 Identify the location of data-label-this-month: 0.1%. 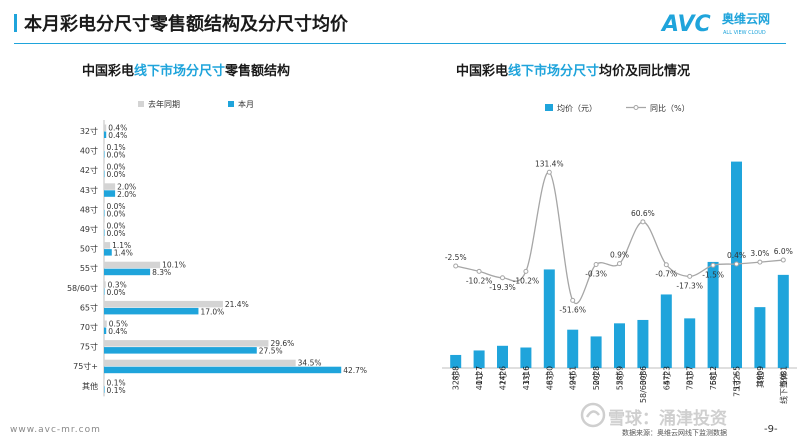
(116, 390).